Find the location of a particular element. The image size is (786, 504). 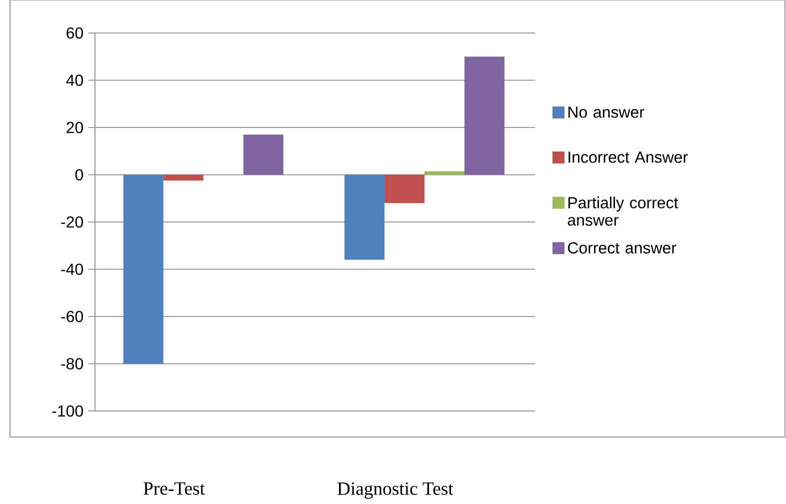

y-tick-label: -100 is located at coordinates (67, 411).